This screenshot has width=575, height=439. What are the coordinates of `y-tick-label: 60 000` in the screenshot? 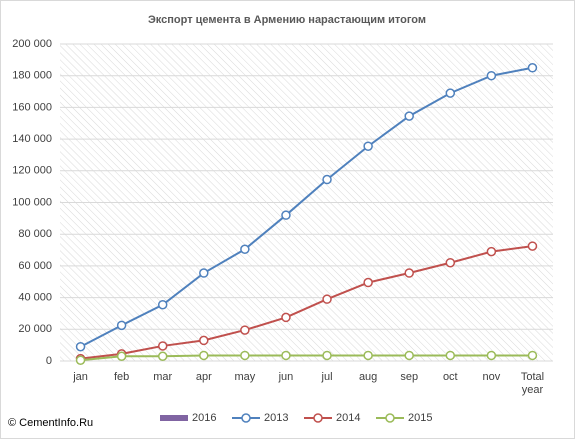 It's located at (35, 266).